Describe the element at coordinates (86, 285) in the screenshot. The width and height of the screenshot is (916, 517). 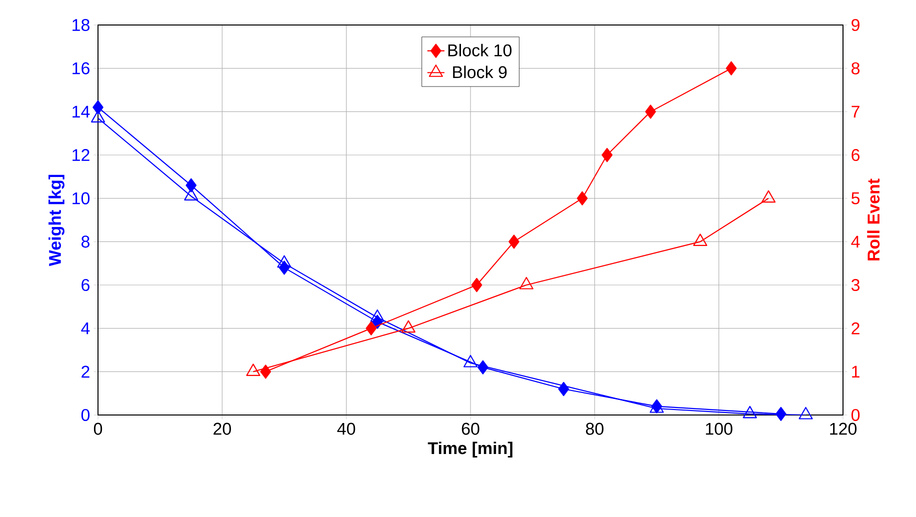
I see `y-tick-label: 6` at that location.